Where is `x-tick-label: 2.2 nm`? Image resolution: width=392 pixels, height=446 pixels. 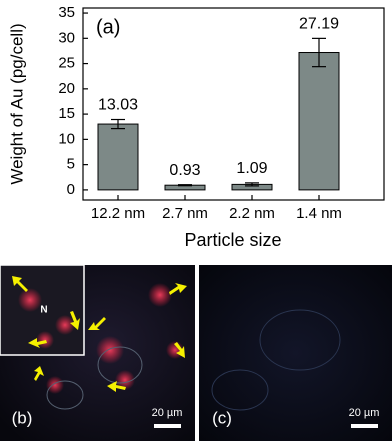
x-tick-label: 2.2 nm is located at coordinates (252, 213).